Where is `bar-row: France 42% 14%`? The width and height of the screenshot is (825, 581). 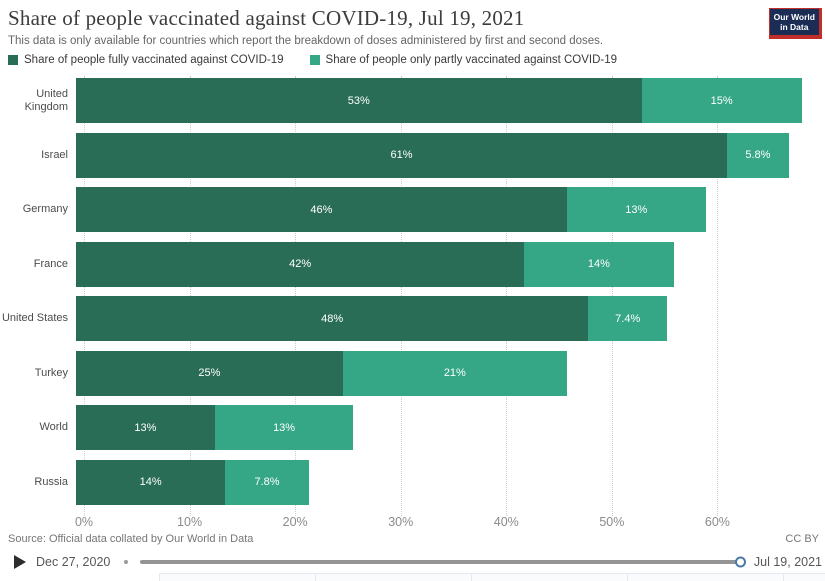
bar-row: France 42% 14% is located at coordinates (411, 264).